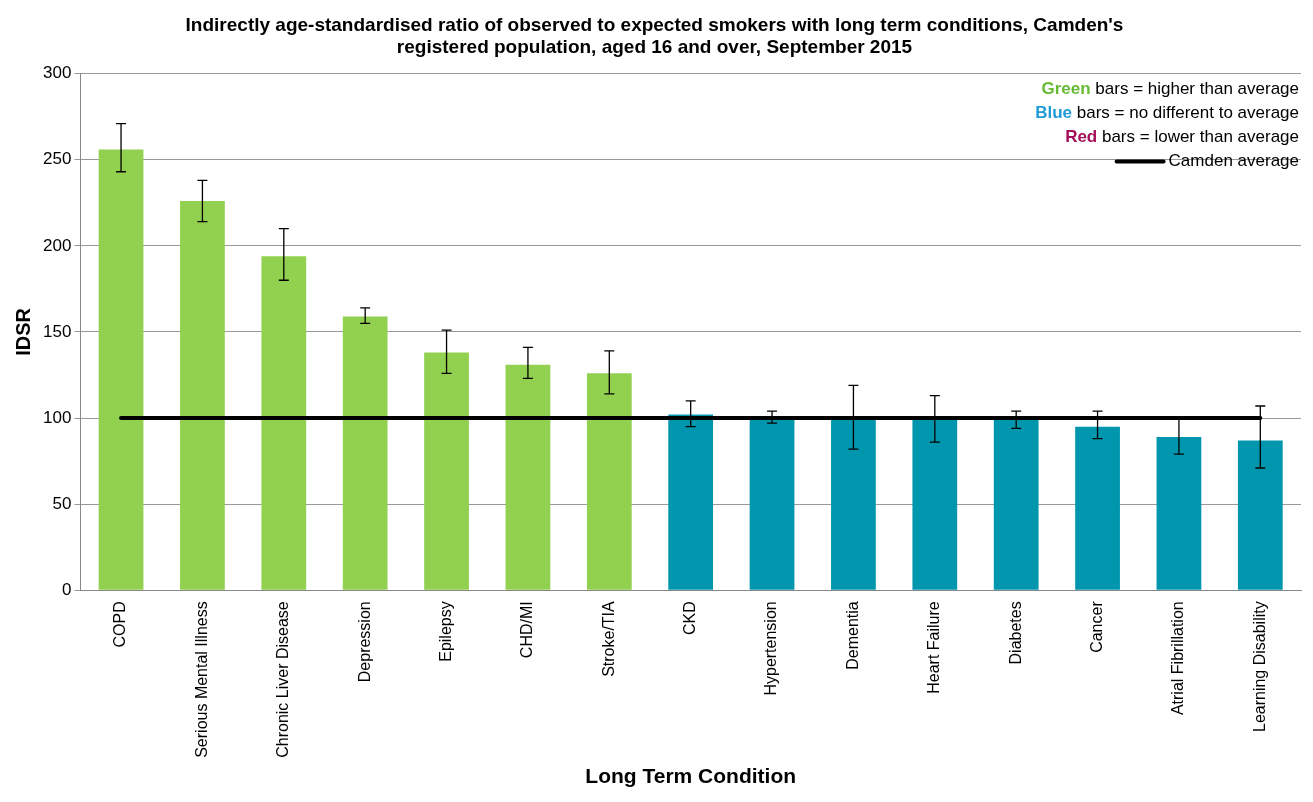  I want to click on y-tick-label: 200, so click(57, 245).